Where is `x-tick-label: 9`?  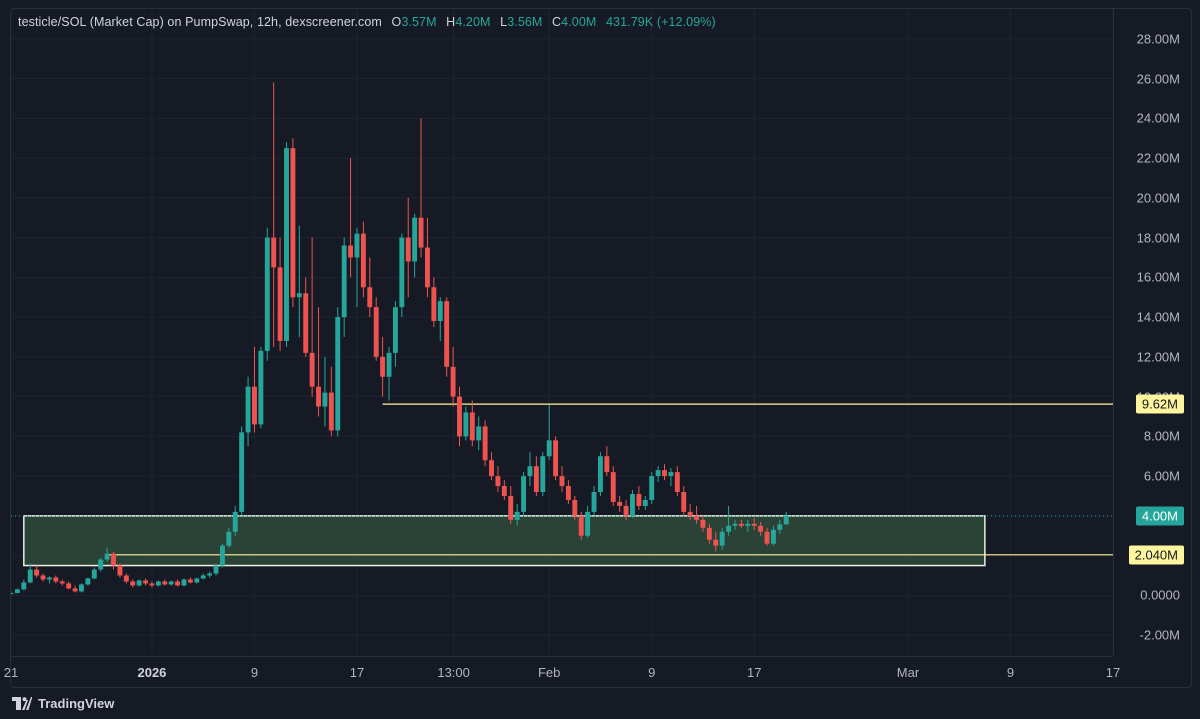
x-tick-label: 9 is located at coordinates (1010, 672).